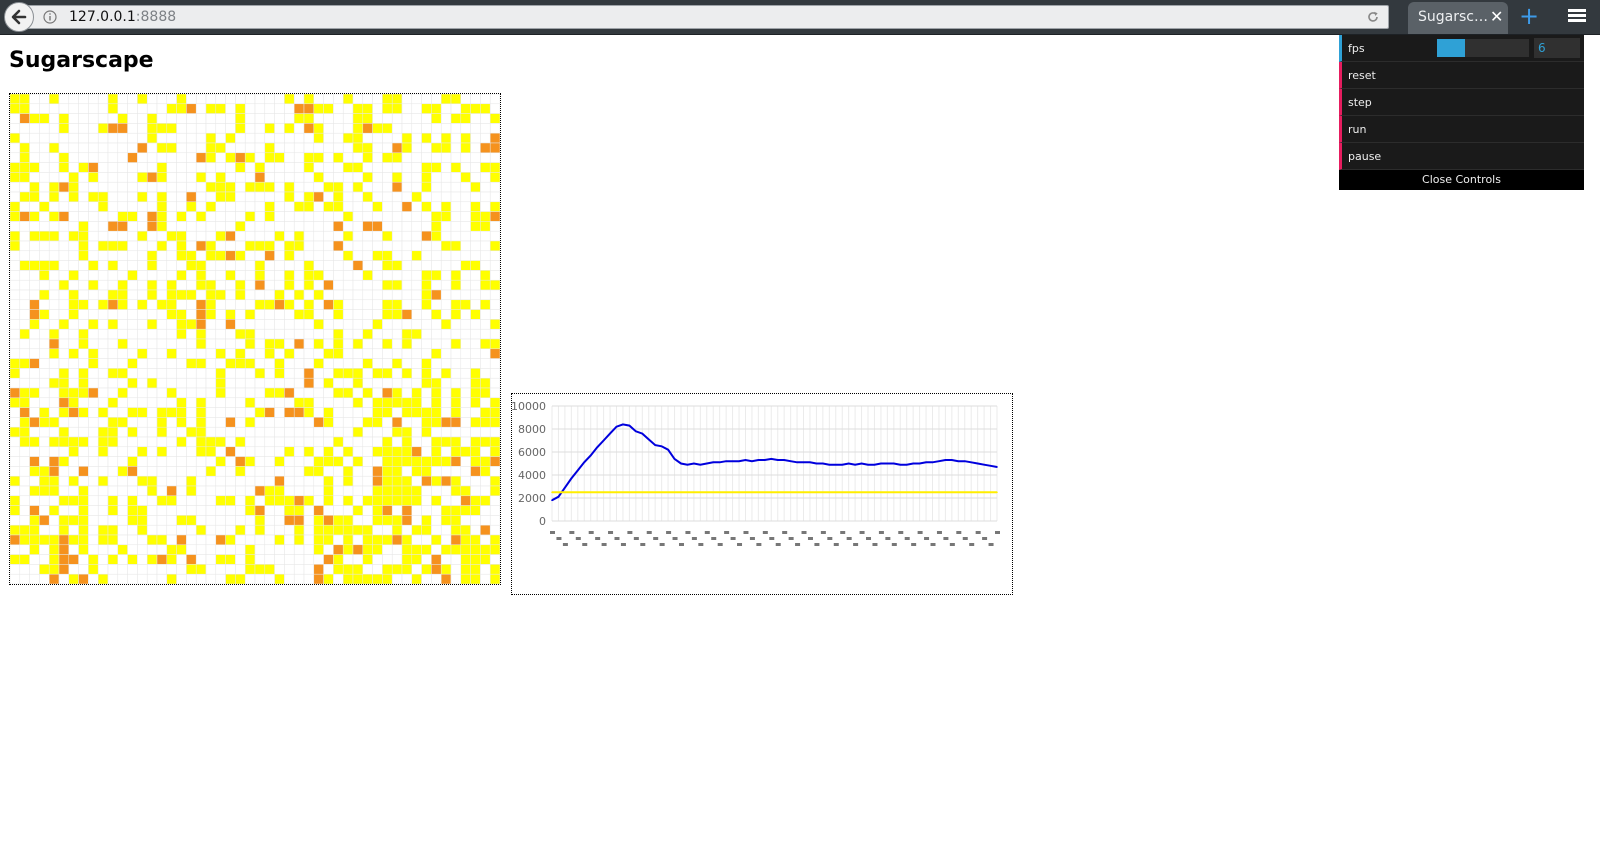 The width and height of the screenshot is (1600, 860). I want to click on reset-button: reset, so click(1461, 75).